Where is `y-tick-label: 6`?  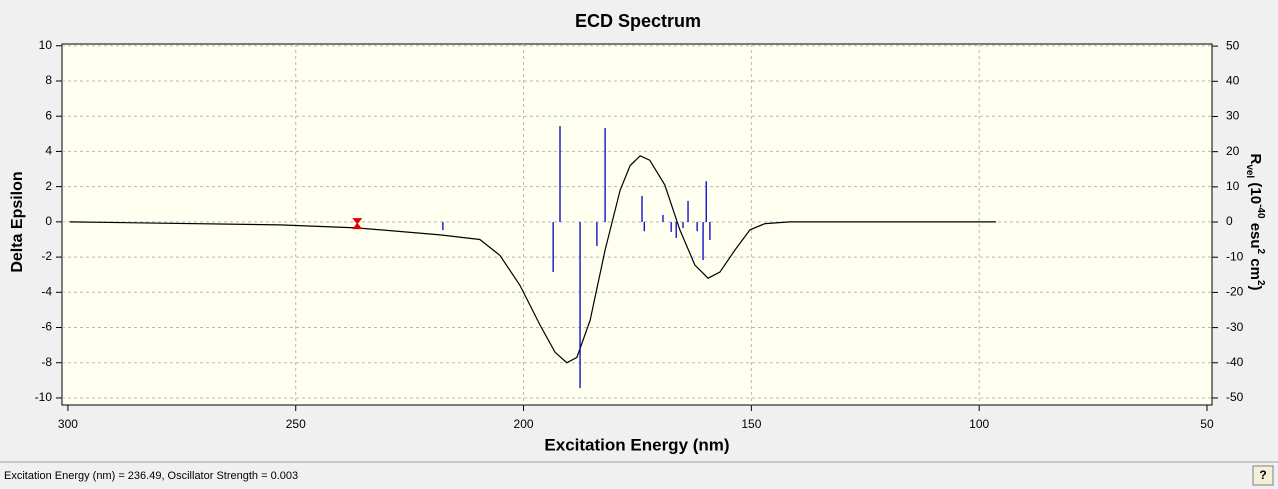
y-tick-label: 6 is located at coordinates (48, 115).